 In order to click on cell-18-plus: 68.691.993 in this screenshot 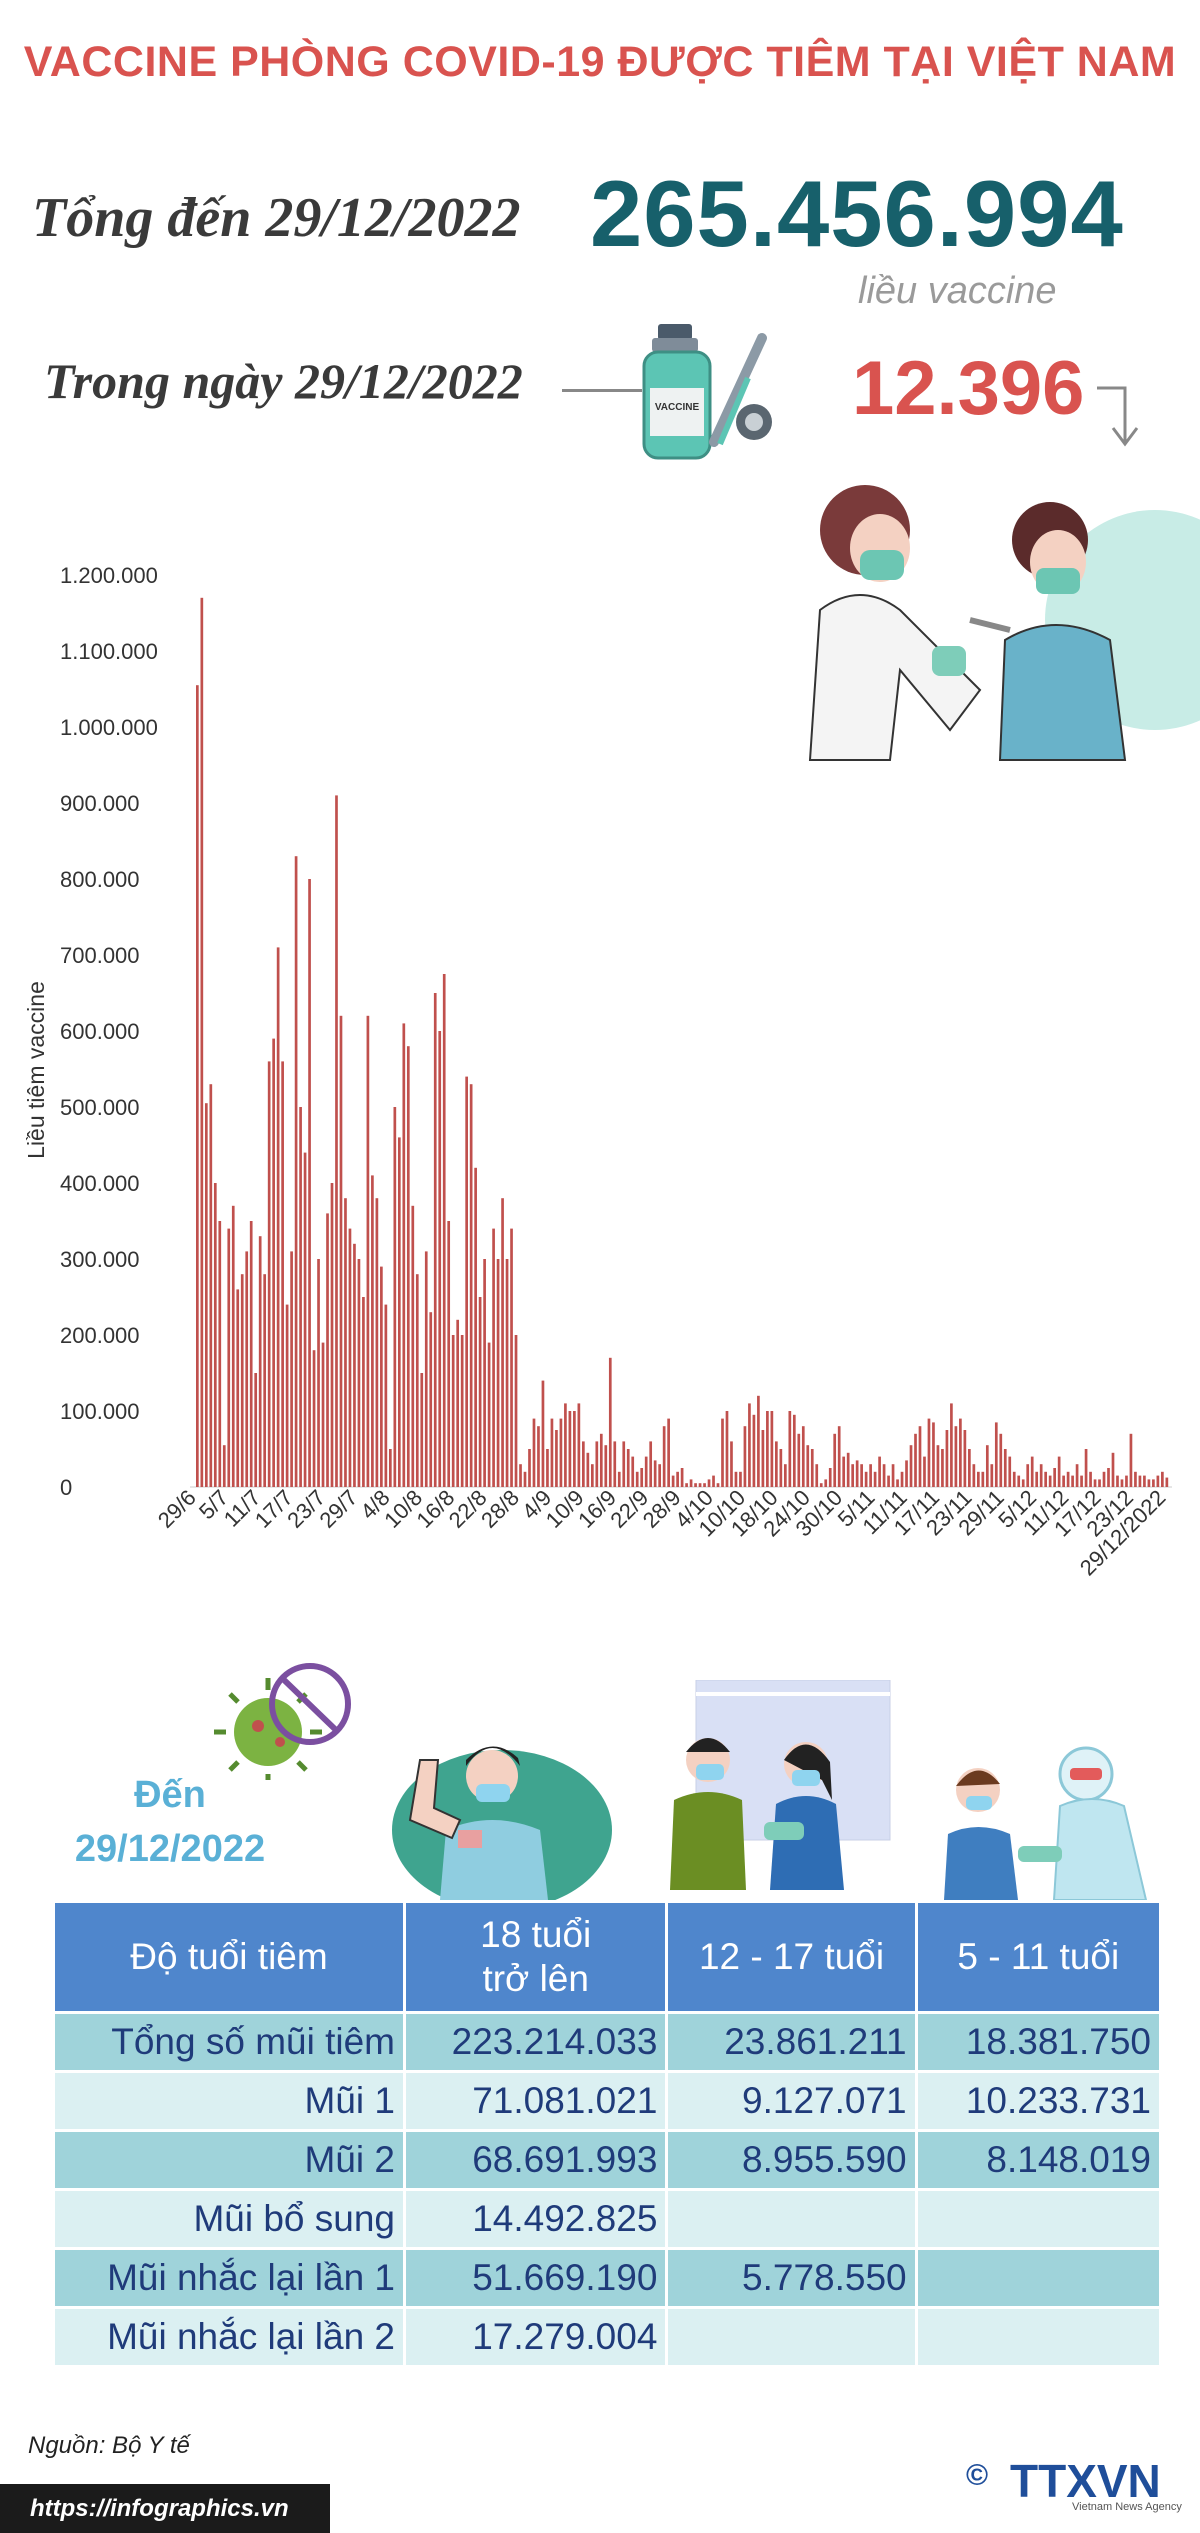, I will do `click(536, 2160)`.